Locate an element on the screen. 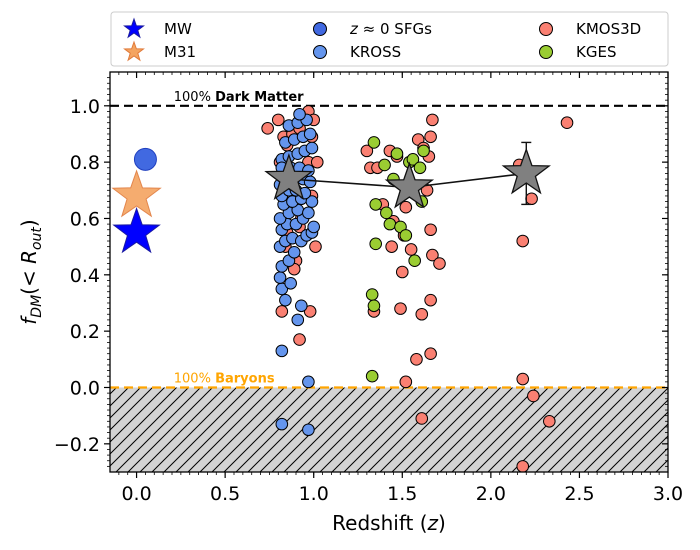  legend-frame is located at coordinates (389, 39).